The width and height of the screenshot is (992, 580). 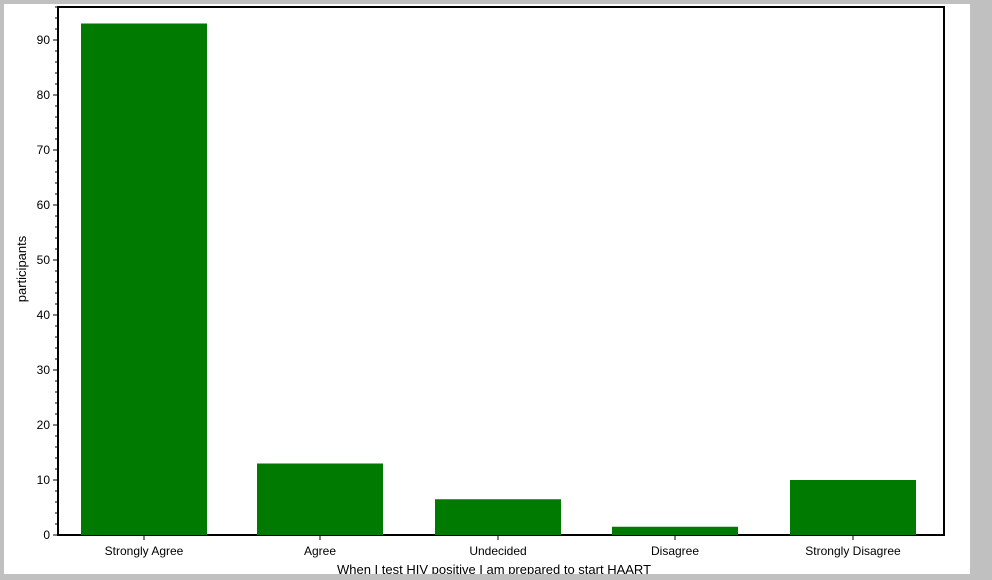 What do you see at coordinates (44, 40) in the screenshot?
I see `y-tick-label: 90` at bounding box center [44, 40].